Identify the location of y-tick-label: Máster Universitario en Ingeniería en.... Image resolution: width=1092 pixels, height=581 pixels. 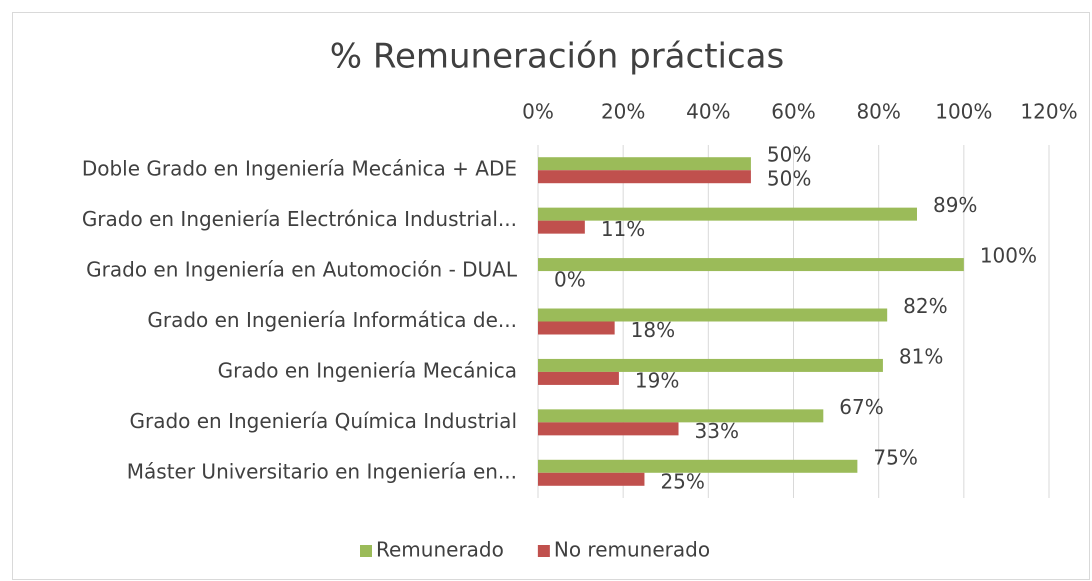
(322, 471).